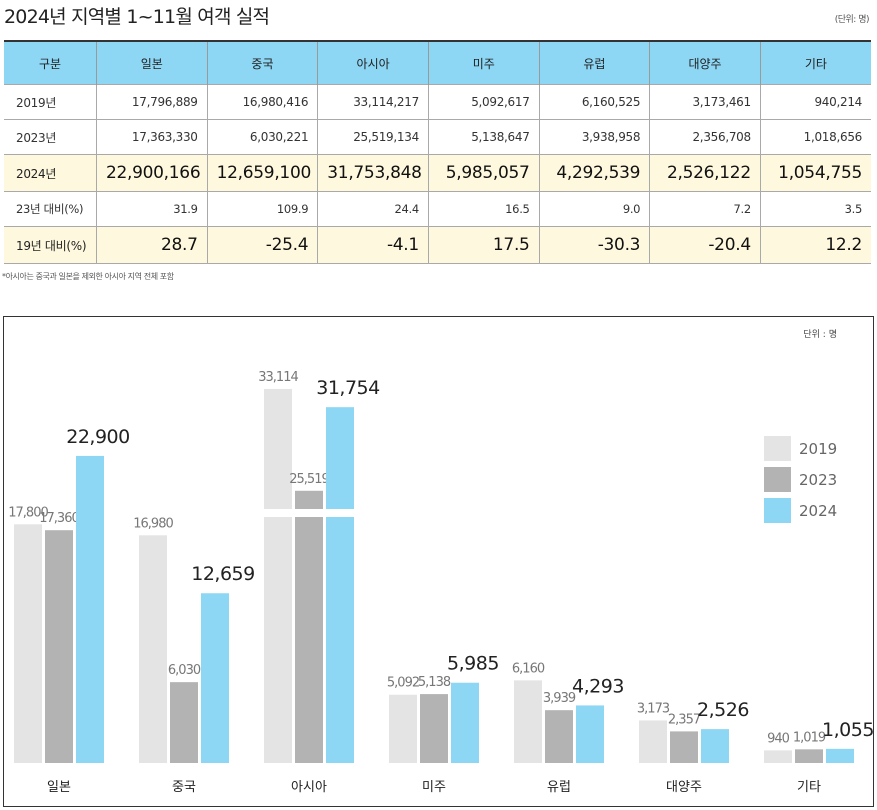  I want to click on page-title: 2024년 지역별 1~11월 여객 실적, so click(137, 17).